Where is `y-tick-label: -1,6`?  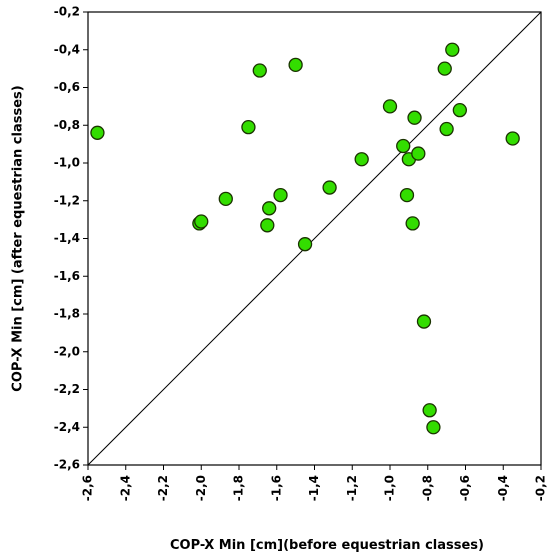 y-tick-label: -1,6 is located at coordinates (67, 276).